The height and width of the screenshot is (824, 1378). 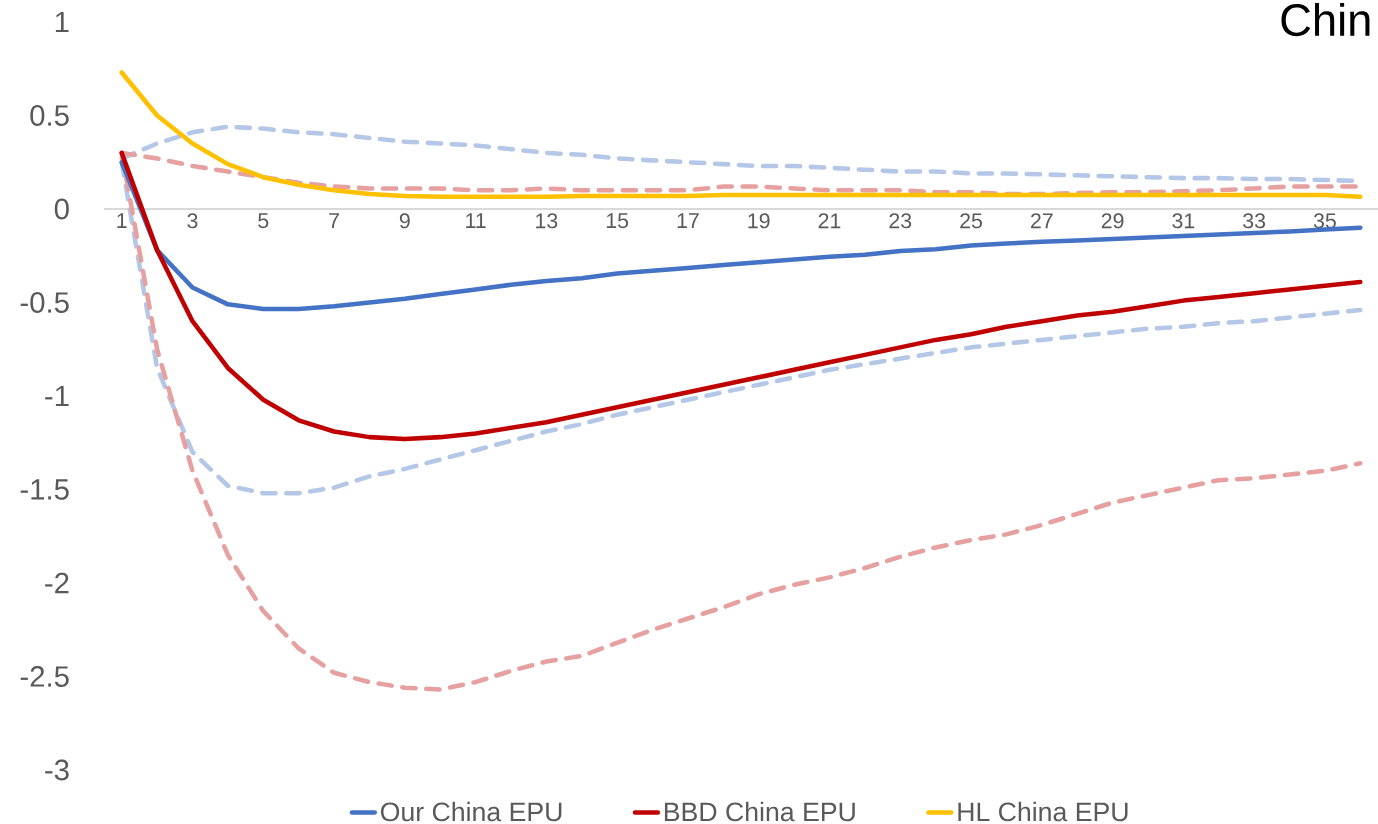 I want to click on y-tick-label: -2, so click(x=57, y=583).